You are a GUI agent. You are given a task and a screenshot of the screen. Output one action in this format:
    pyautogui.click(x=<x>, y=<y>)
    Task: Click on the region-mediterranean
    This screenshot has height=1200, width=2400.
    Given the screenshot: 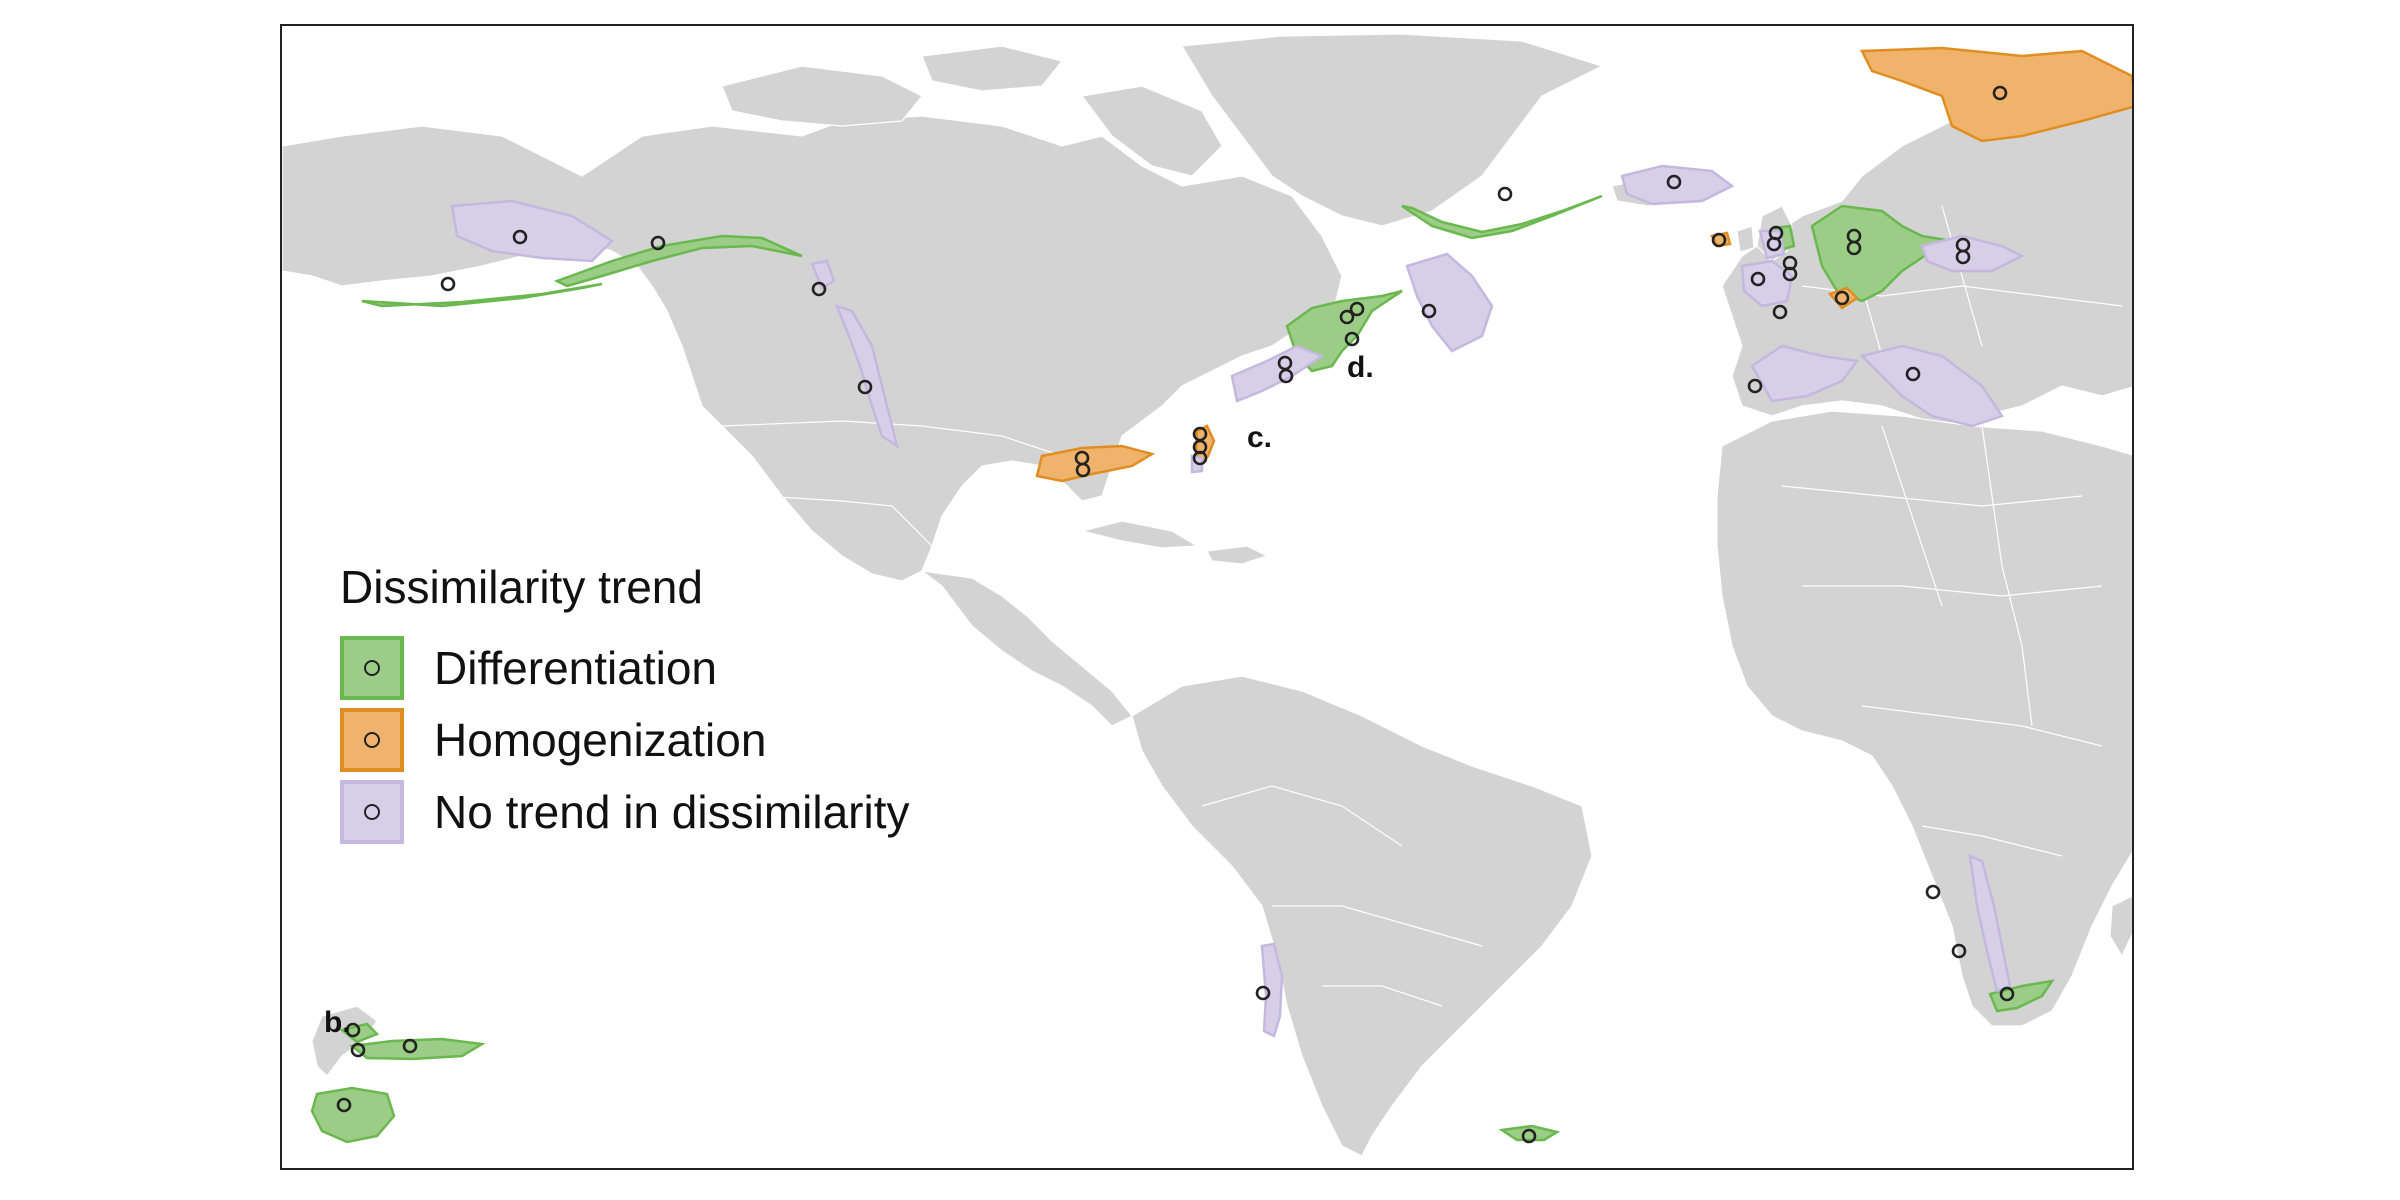 What is the action you would take?
    pyautogui.click(x=1931, y=386)
    